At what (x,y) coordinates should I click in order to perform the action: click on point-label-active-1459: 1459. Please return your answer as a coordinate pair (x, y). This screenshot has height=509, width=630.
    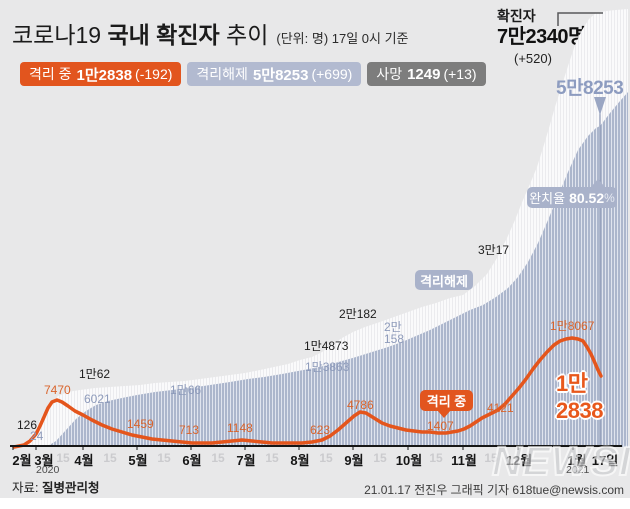
    Looking at the image, I should click on (140, 424).